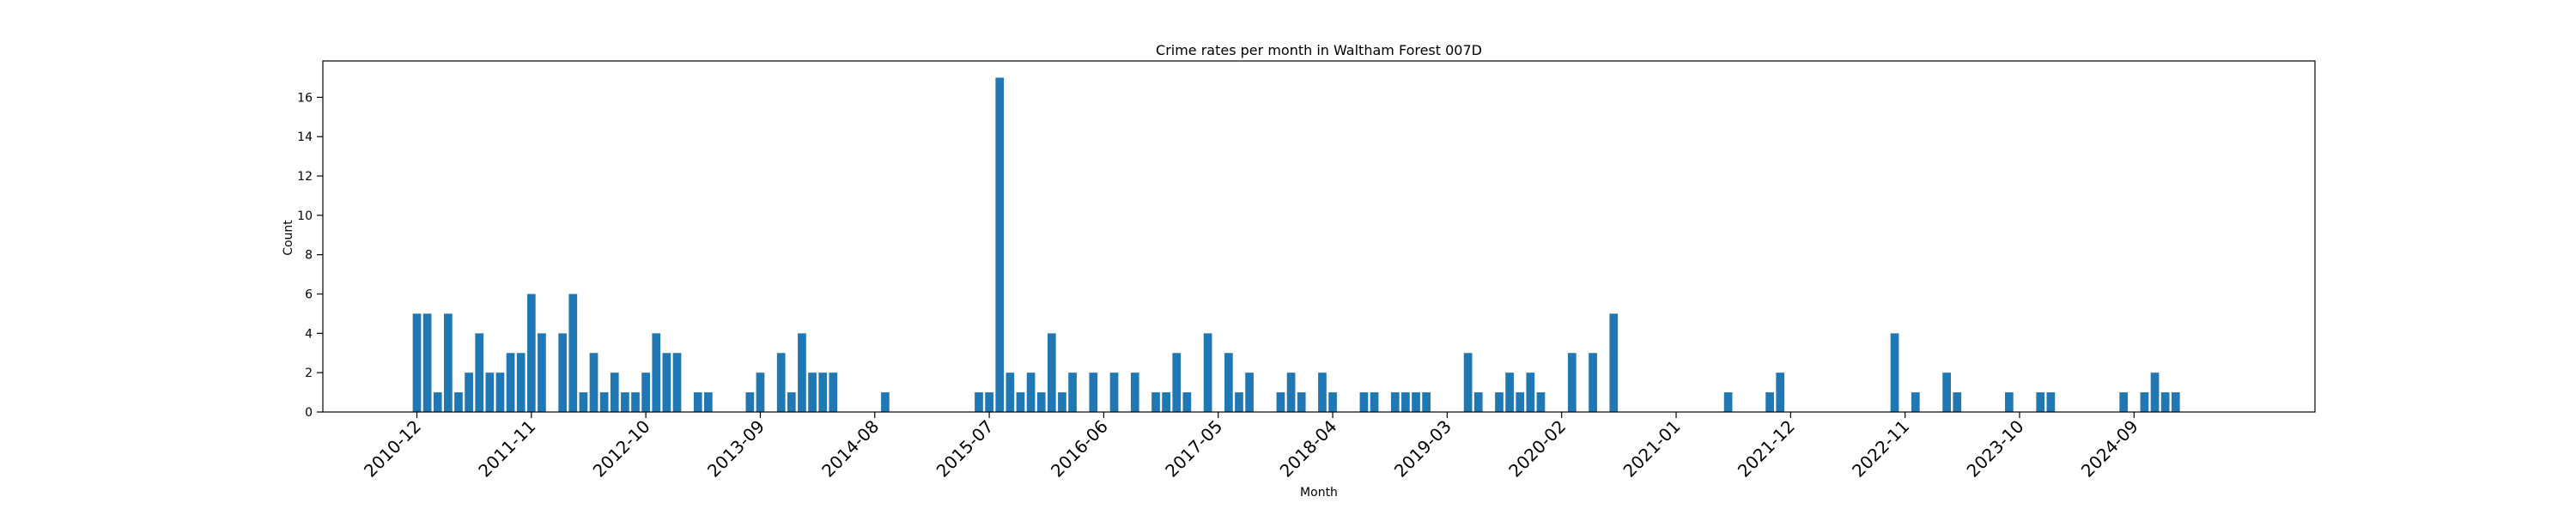  I want to click on y-tick-label: 16, so click(305, 98).